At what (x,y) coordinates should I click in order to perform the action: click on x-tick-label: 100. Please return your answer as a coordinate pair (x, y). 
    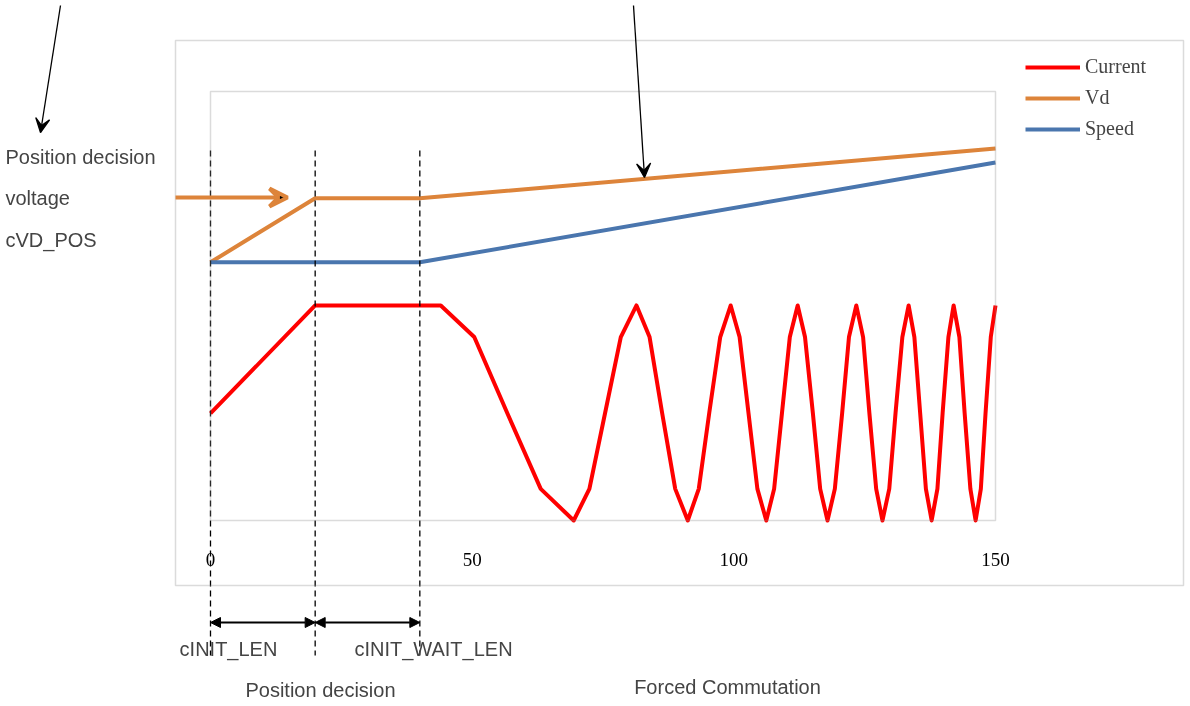
    Looking at the image, I should click on (734, 559).